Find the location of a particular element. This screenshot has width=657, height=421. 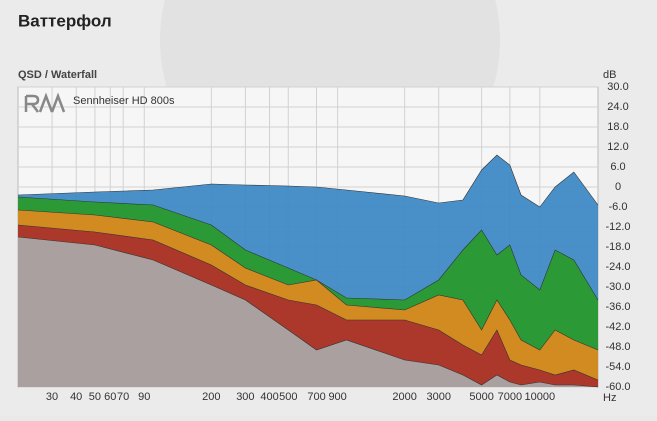

y-tick-label: -54.0 is located at coordinates (617, 367).